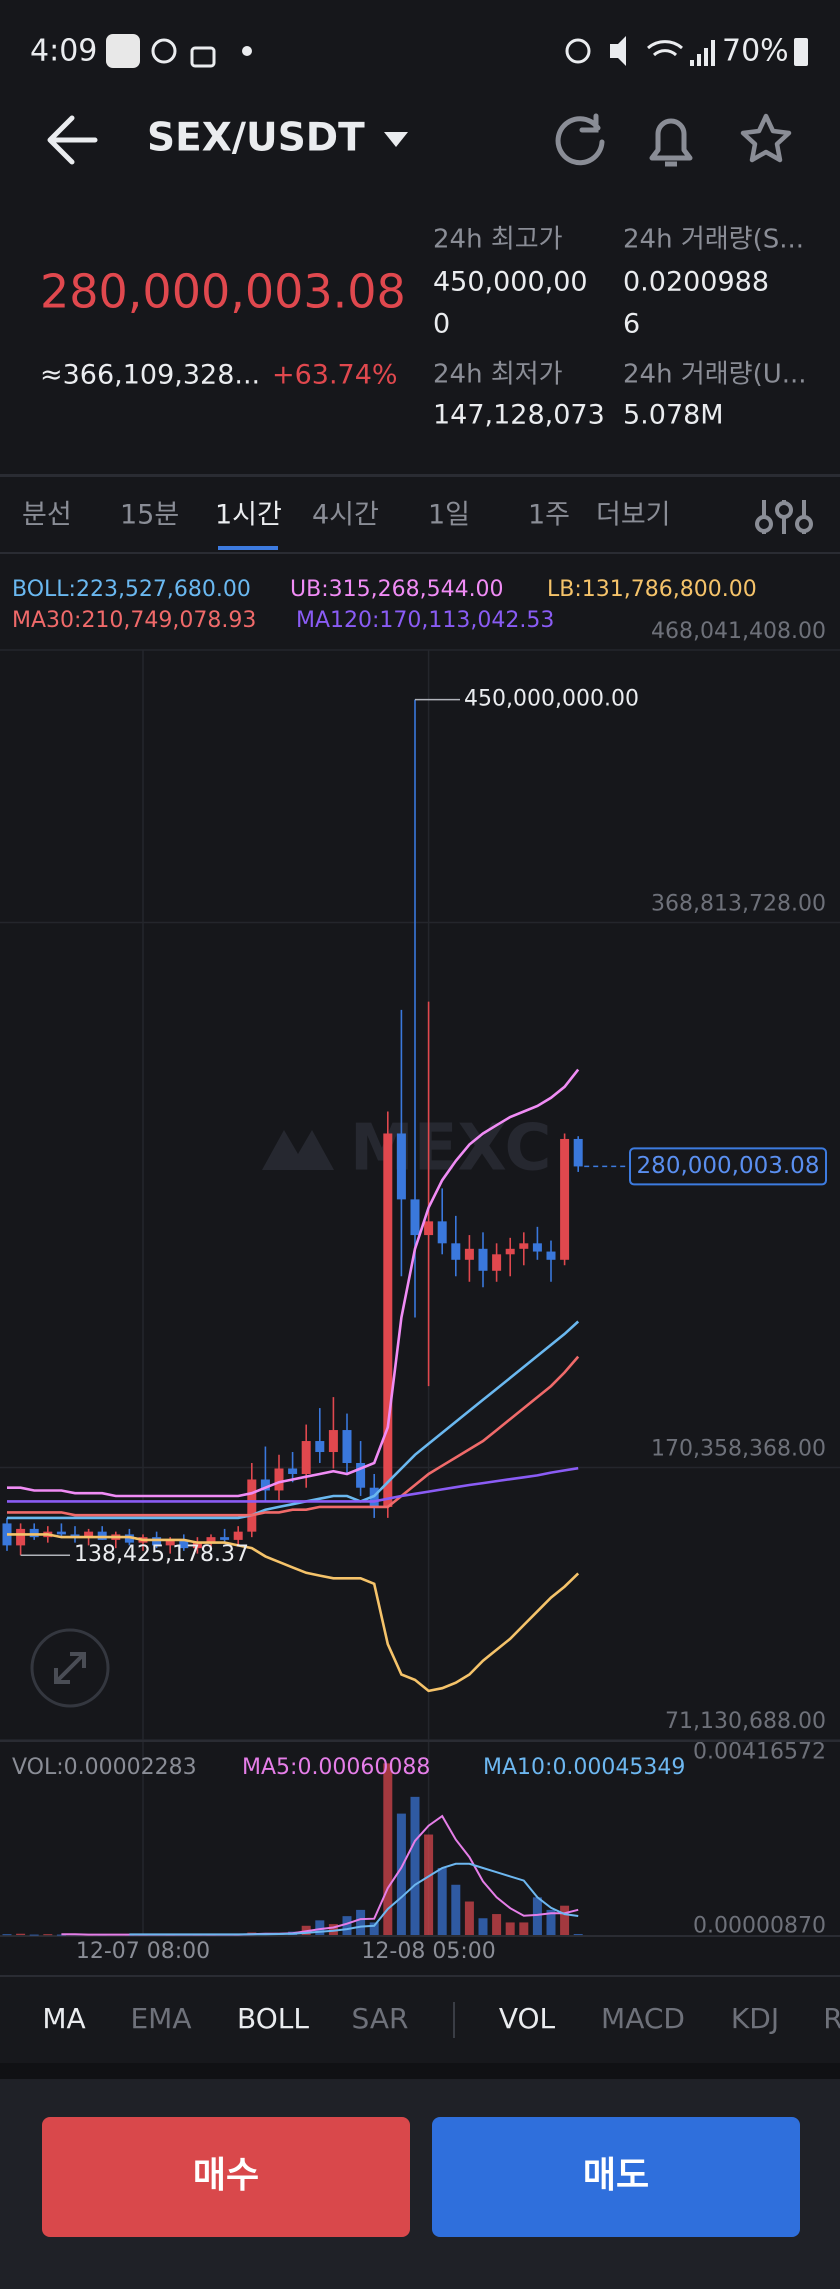  What do you see at coordinates (766, 138) in the screenshot?
I see `favorite-button` at bounding box center [766, 138].